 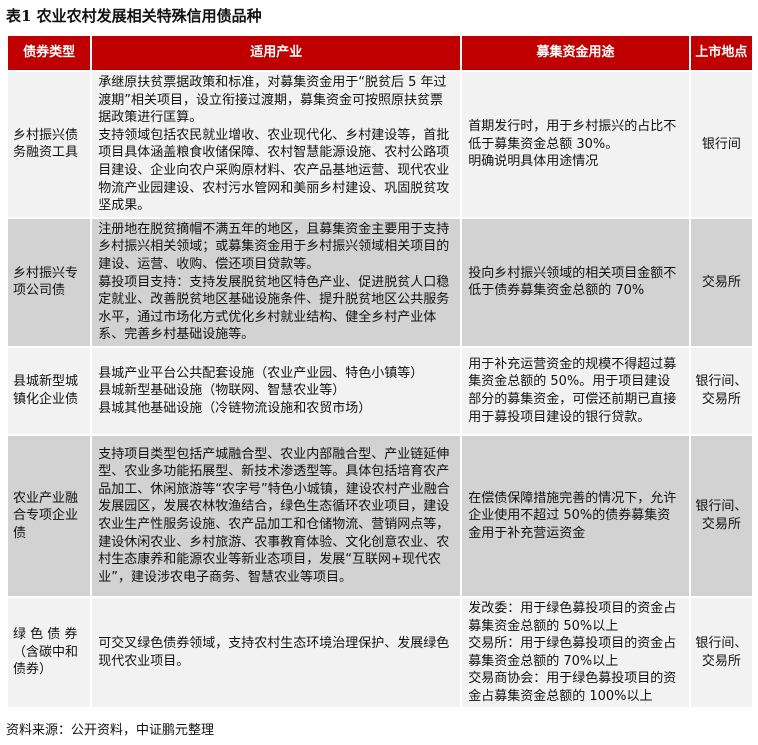 I want to click on bond-type-cell: 县城新型城镇化企业债, so click(x=49, y=390).